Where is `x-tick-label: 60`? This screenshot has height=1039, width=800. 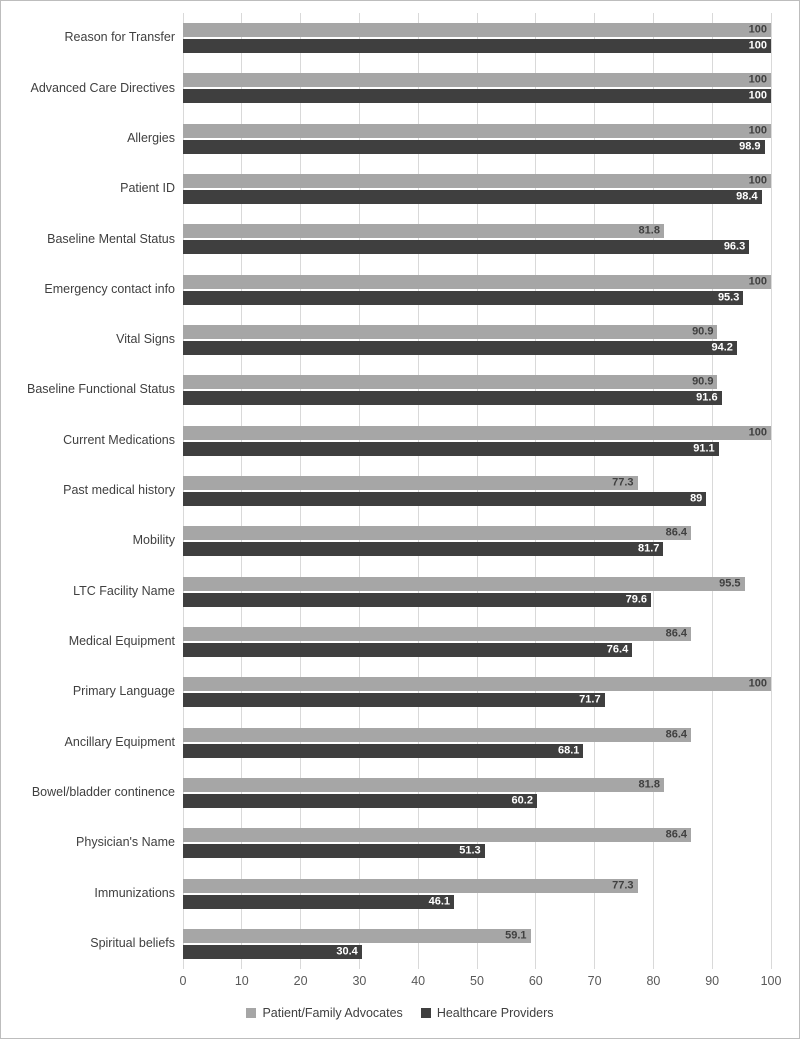 x-tick-label: 60 is located at coordinates (535, 981).